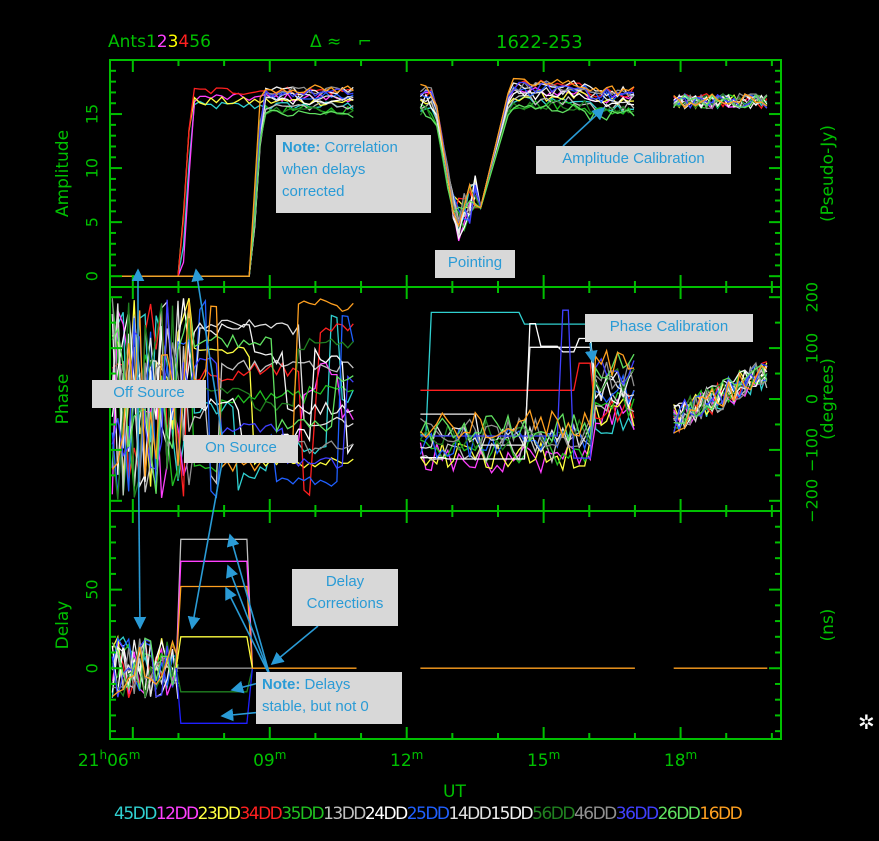 The width and height of the screenshot is (879, 841). I want to click on x-tick-label: 12m, so click(407, 759).